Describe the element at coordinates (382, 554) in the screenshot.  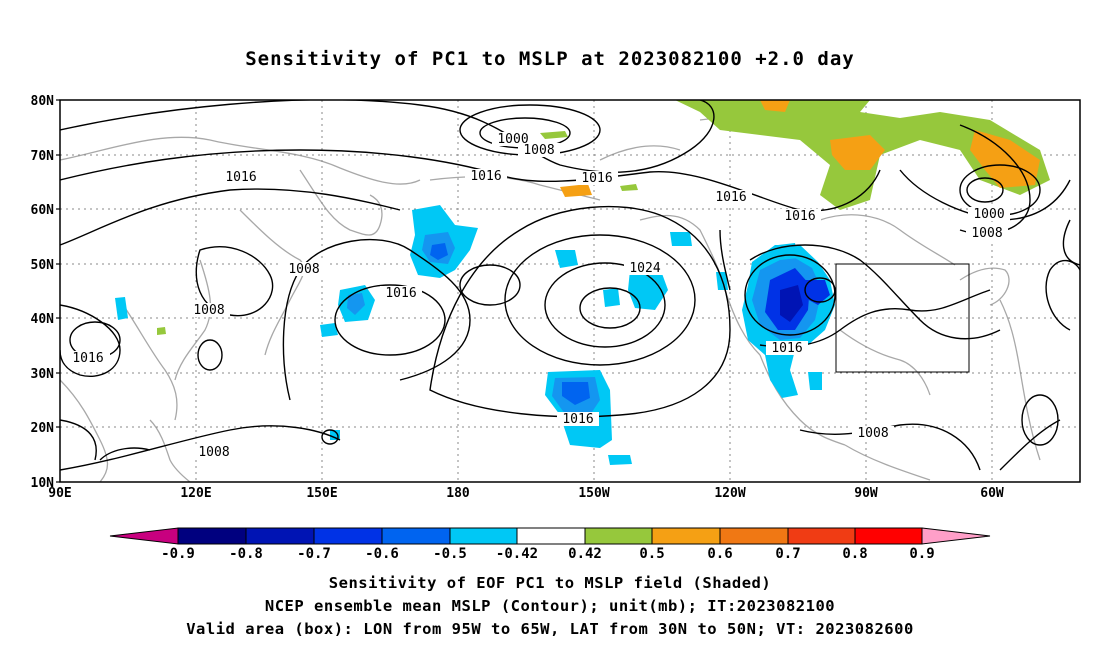
I see `colorbar-tick-label: -0.6` at that location.